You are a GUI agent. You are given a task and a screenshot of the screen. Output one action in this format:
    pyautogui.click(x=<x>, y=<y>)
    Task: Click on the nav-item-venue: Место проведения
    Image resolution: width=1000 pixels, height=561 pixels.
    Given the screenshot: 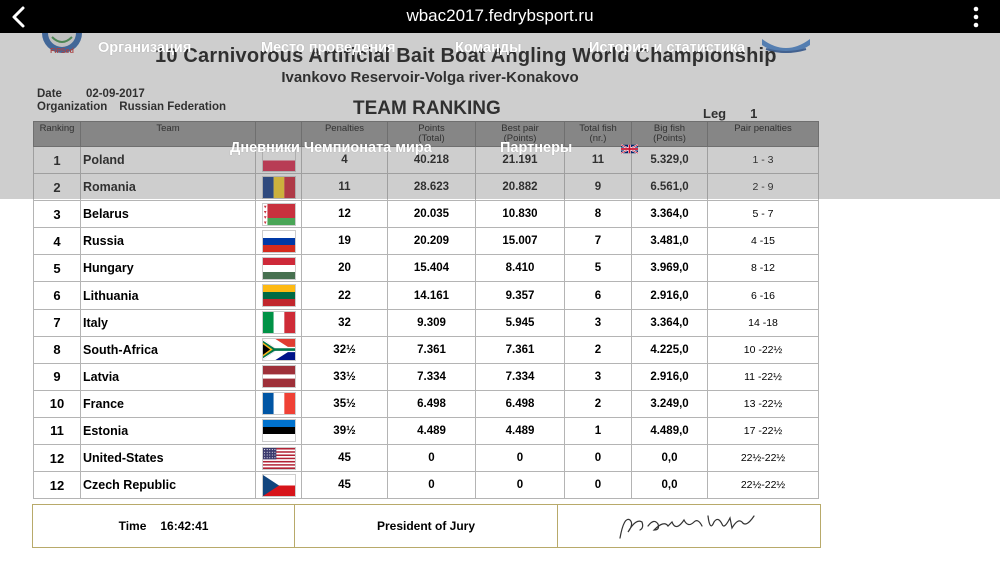 What is the action you would take?
    pyautogui.click(x=328, y=48)
    